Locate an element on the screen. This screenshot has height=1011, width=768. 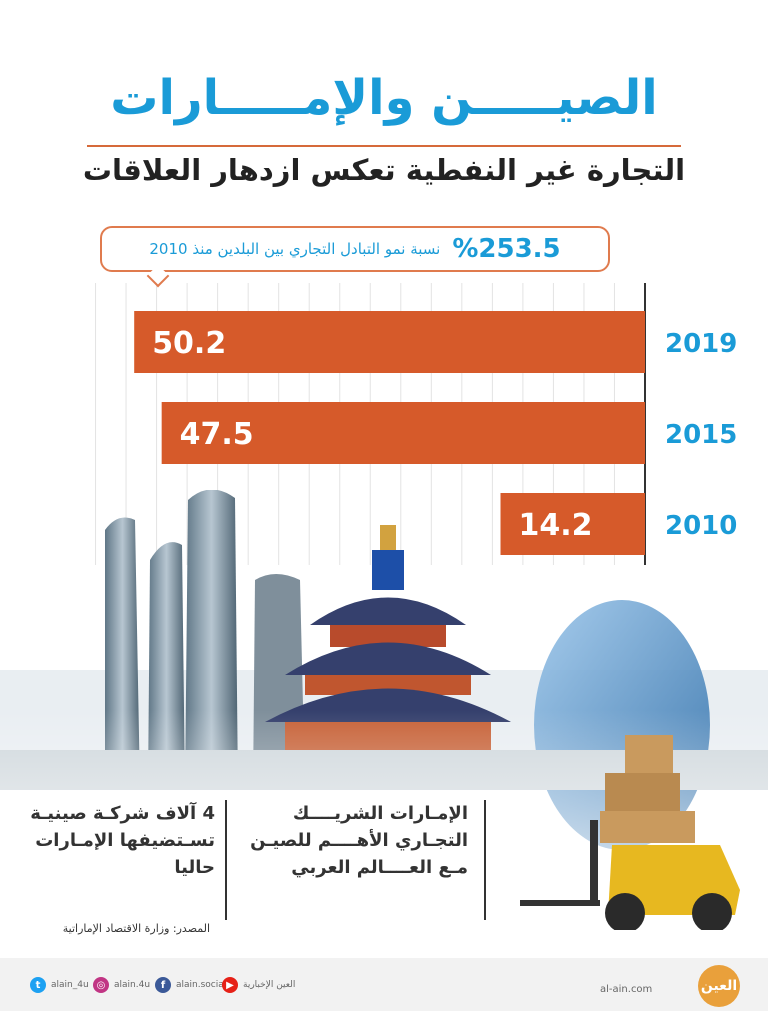
year-label-2019: 2019 is located at coordinates (701, 344).